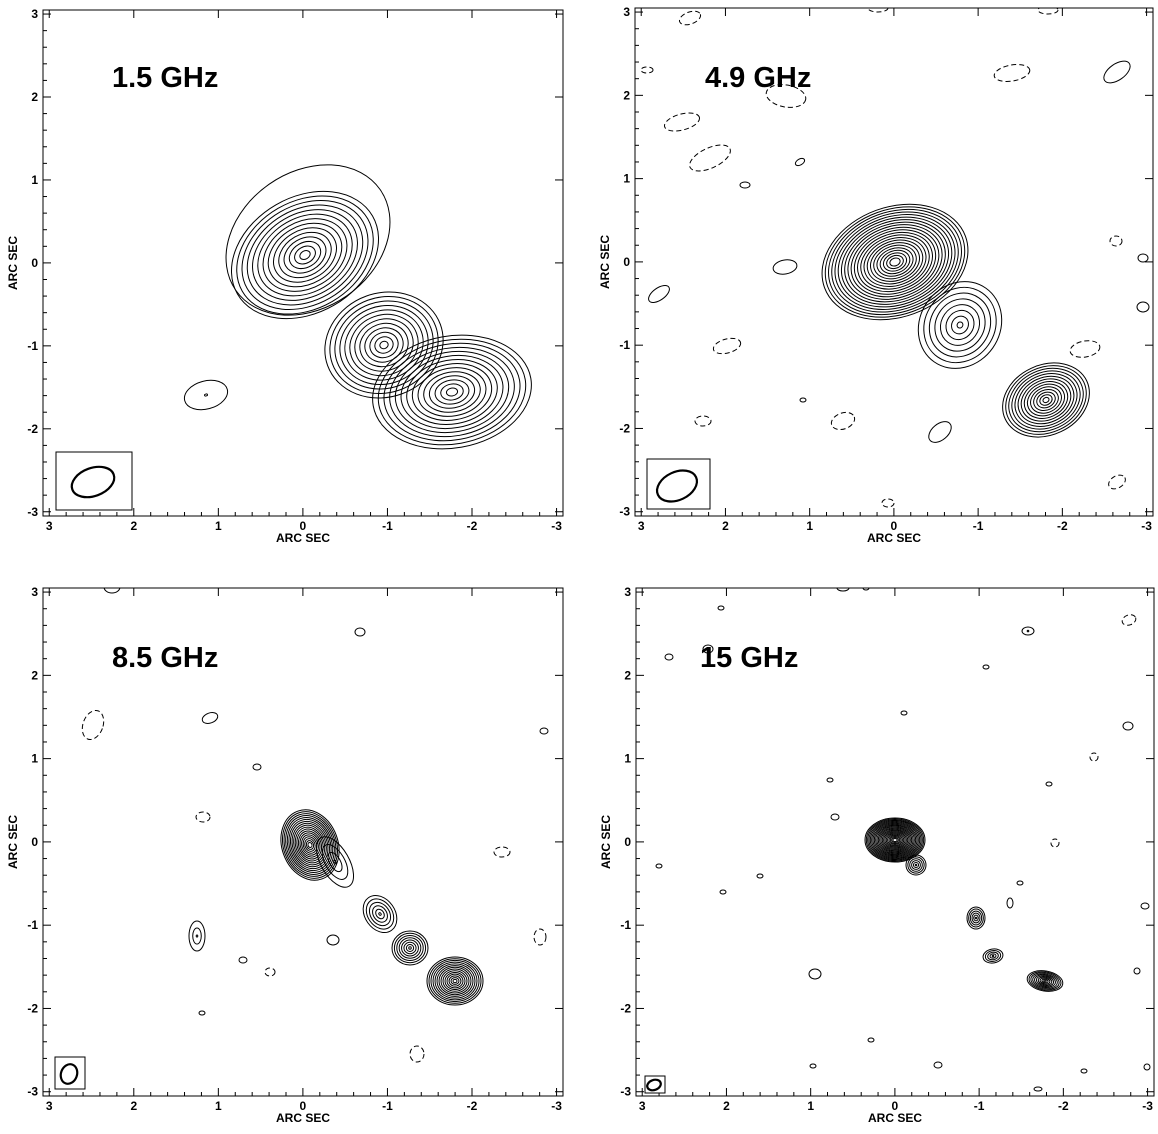 The height and width of the screenshot is (1134, 1158). What do you see at coordinates (642, 1106) in the screenshot?
I see `x-tick-label: 3` at bounding box center [642, 1106].